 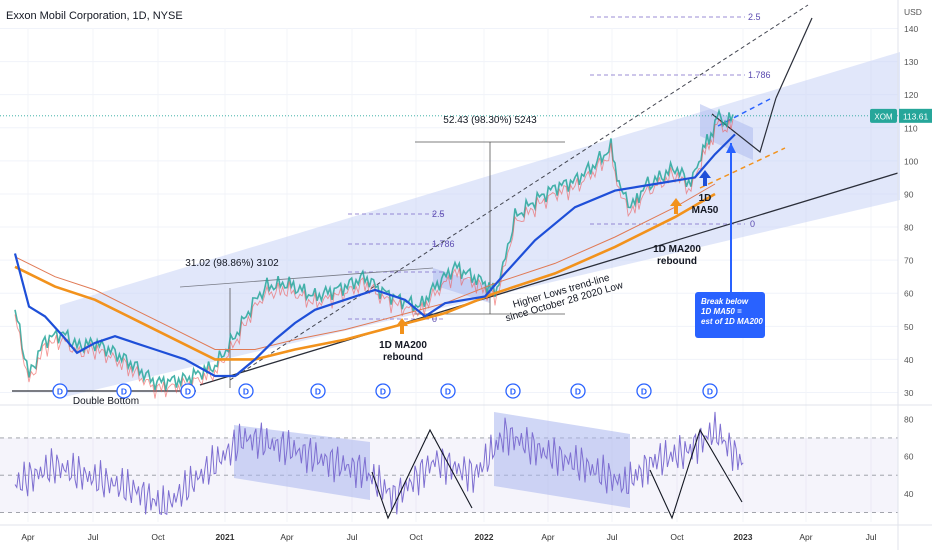 What do you see at coordinates (909, 261) in the screenshot?
I see `price-tick-label: 70` at bounding box center [909, 261].